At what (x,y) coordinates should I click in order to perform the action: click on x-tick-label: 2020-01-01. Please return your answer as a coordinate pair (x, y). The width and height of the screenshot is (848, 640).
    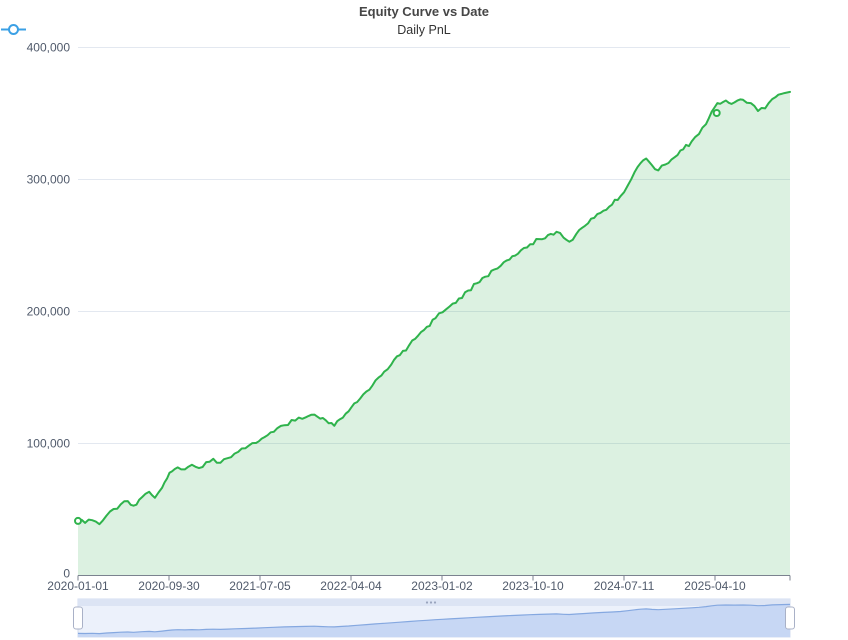
    Looking at the image, I should click on (78, 586).